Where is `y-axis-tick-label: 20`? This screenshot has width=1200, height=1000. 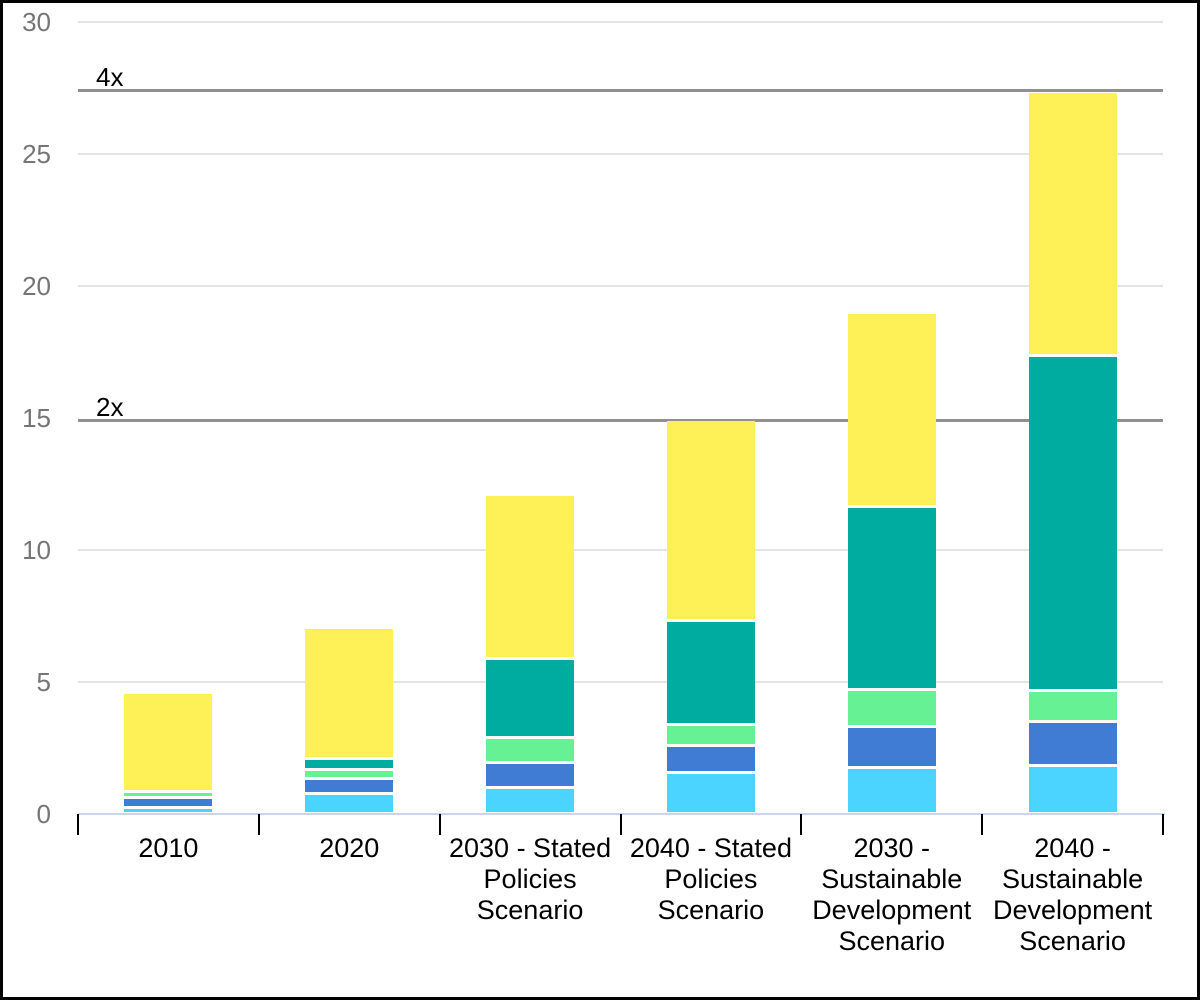
y-axis-tick-label: 20 is located at coordinates (36, 286).